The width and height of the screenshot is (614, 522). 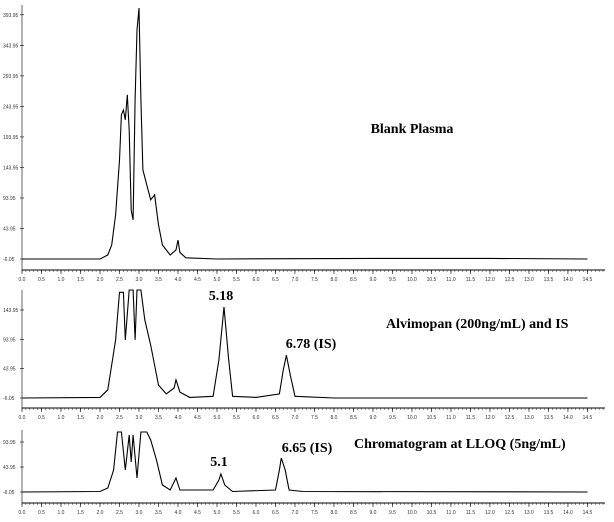 What do you see at coordinates (412, 129) in the screenshot?
I see `annotation: Blank Plasma` at bounding box center [412, 129].